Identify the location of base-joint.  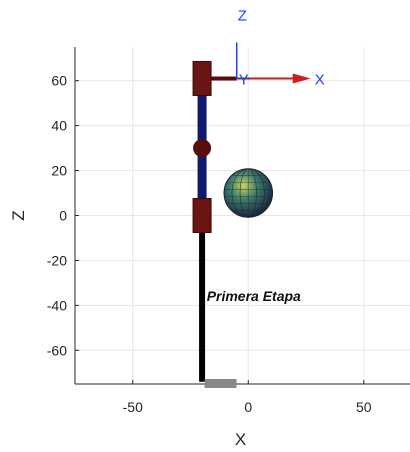
(202, 215).